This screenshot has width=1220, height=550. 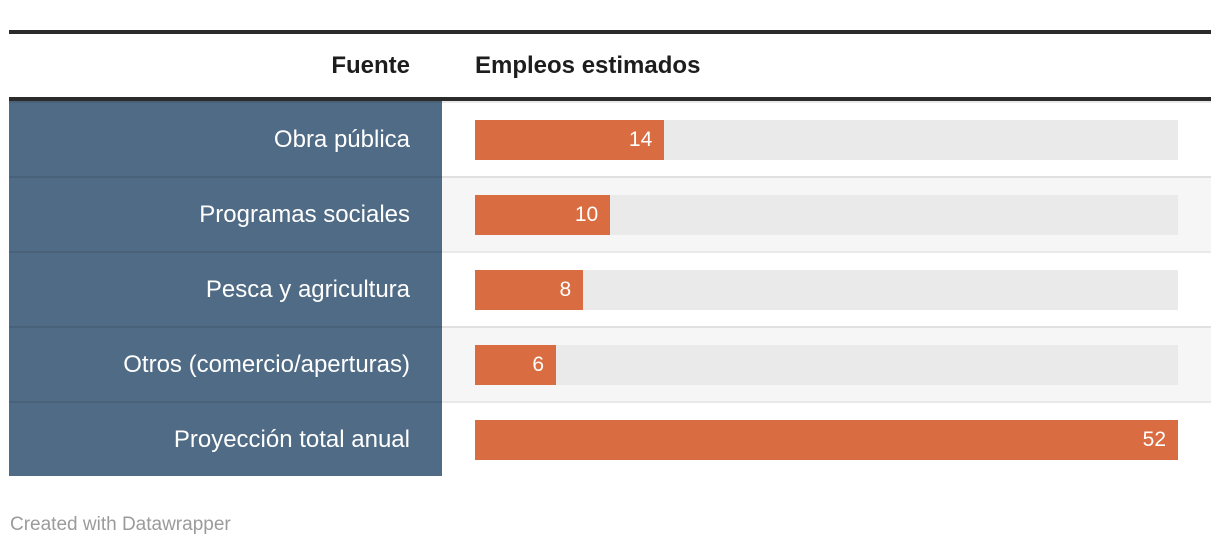 I want to click on bar-cell: 14, so click(x=826, y=138).